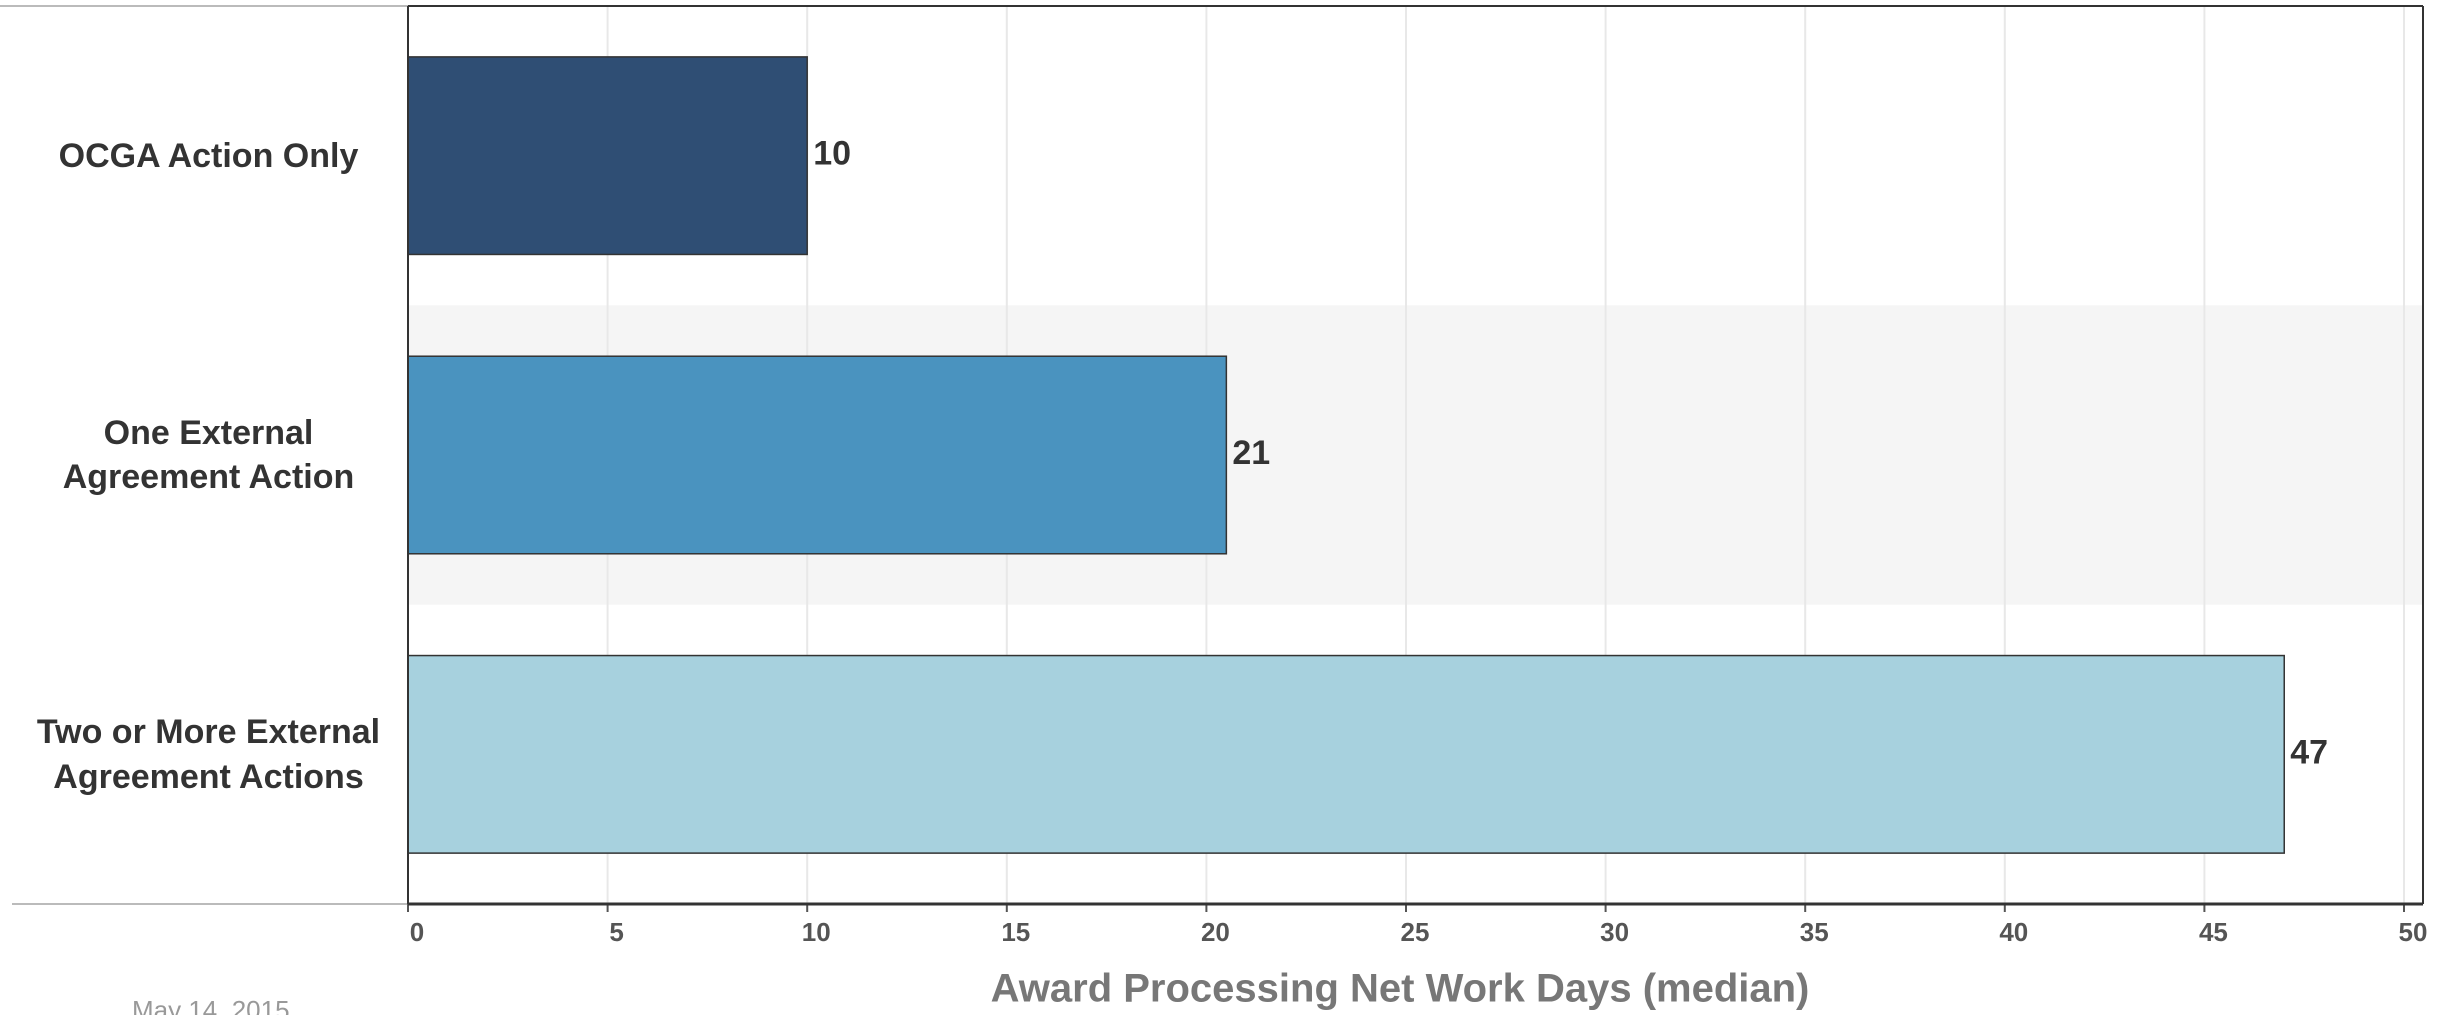 This screenshot has height=1015, width=2440. I want to click on x-tick-label: 35, so click(1814, 932).